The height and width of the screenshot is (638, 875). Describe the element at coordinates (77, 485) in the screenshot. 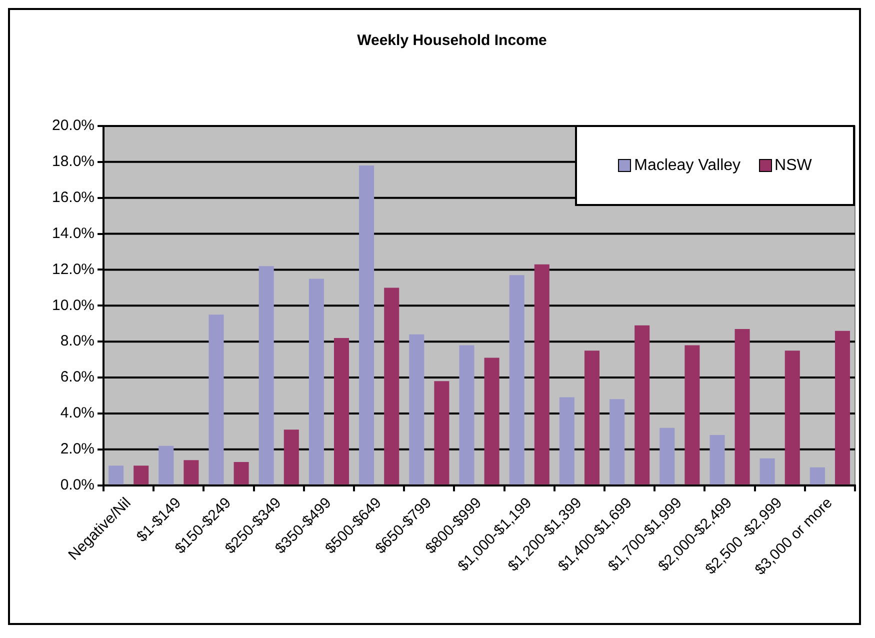

I see `y-tick-label: 0.0%` at that location.